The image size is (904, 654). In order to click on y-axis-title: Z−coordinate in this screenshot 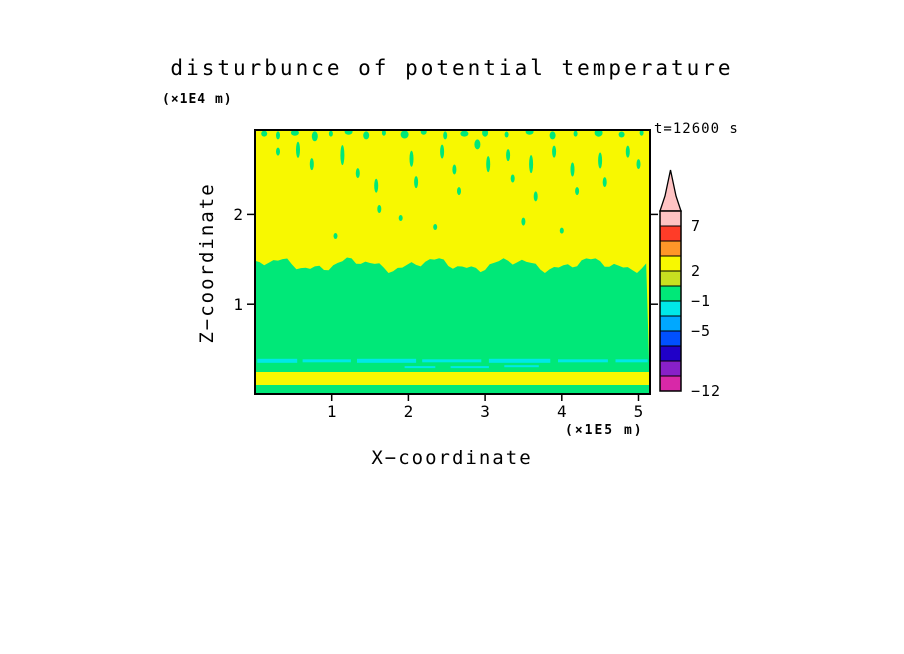, I will do `click(207, 263)`.